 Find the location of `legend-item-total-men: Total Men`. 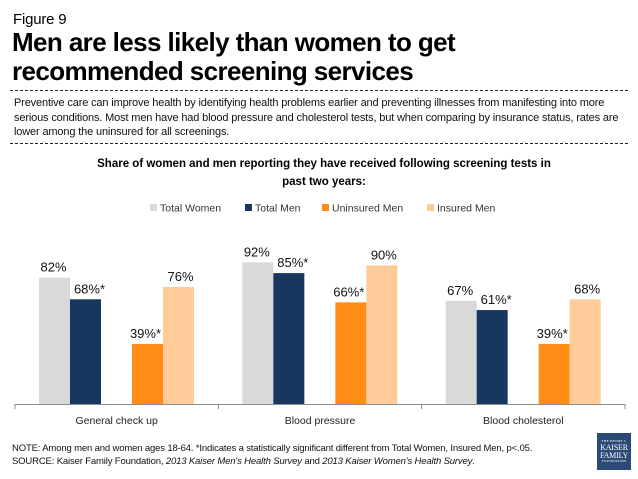

legend-item-total-men: Total Men is located at coordinates (273, 209).